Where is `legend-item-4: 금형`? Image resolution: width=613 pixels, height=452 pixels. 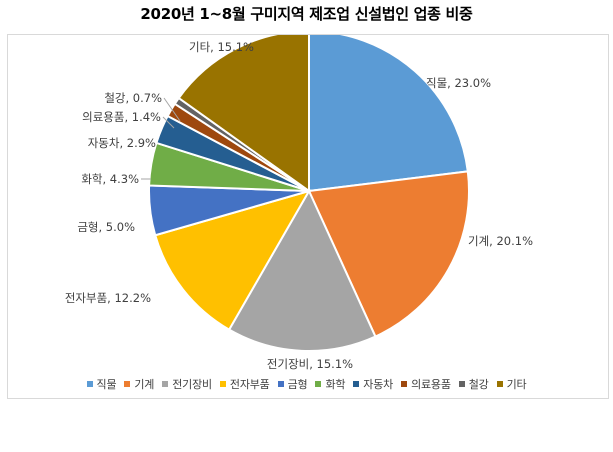
legend-item-4: 금형 is located at coordinates (292, 384).